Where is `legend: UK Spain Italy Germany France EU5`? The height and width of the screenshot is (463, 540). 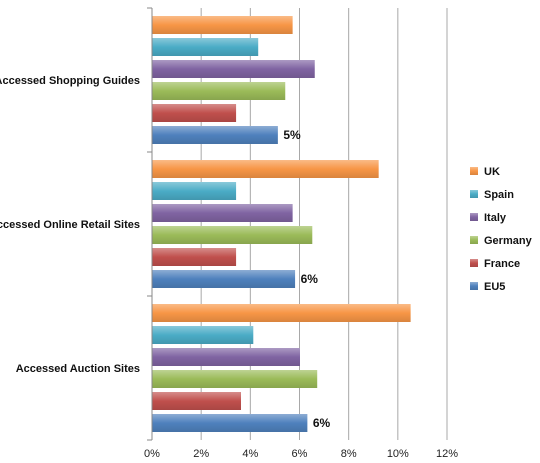 legend: UK Spain Italy Germany France EU5 is located at coordinates (501, 229).